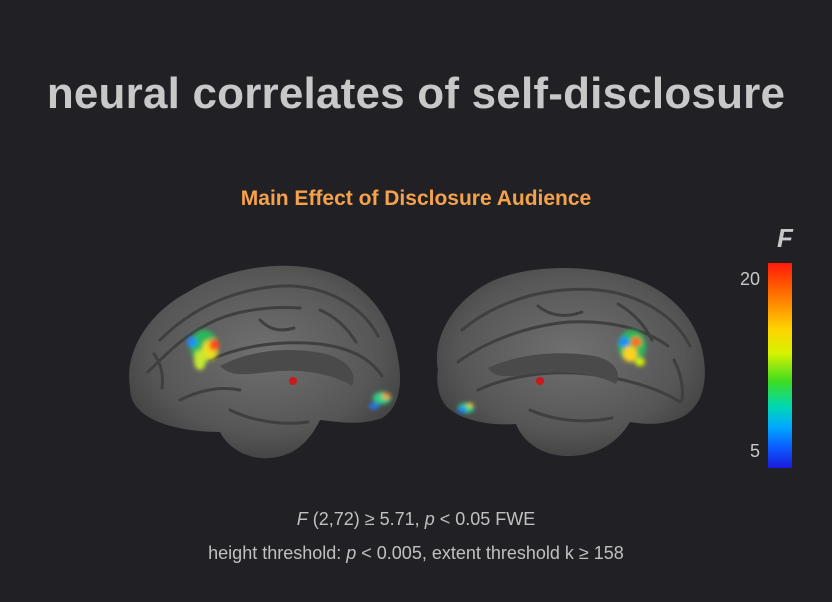  What do you see at coordinates (366, 519) in the screenshot?
I see `stats-f-df: (2,72) ≥ 5.71,` at bounding box center [366, 519].